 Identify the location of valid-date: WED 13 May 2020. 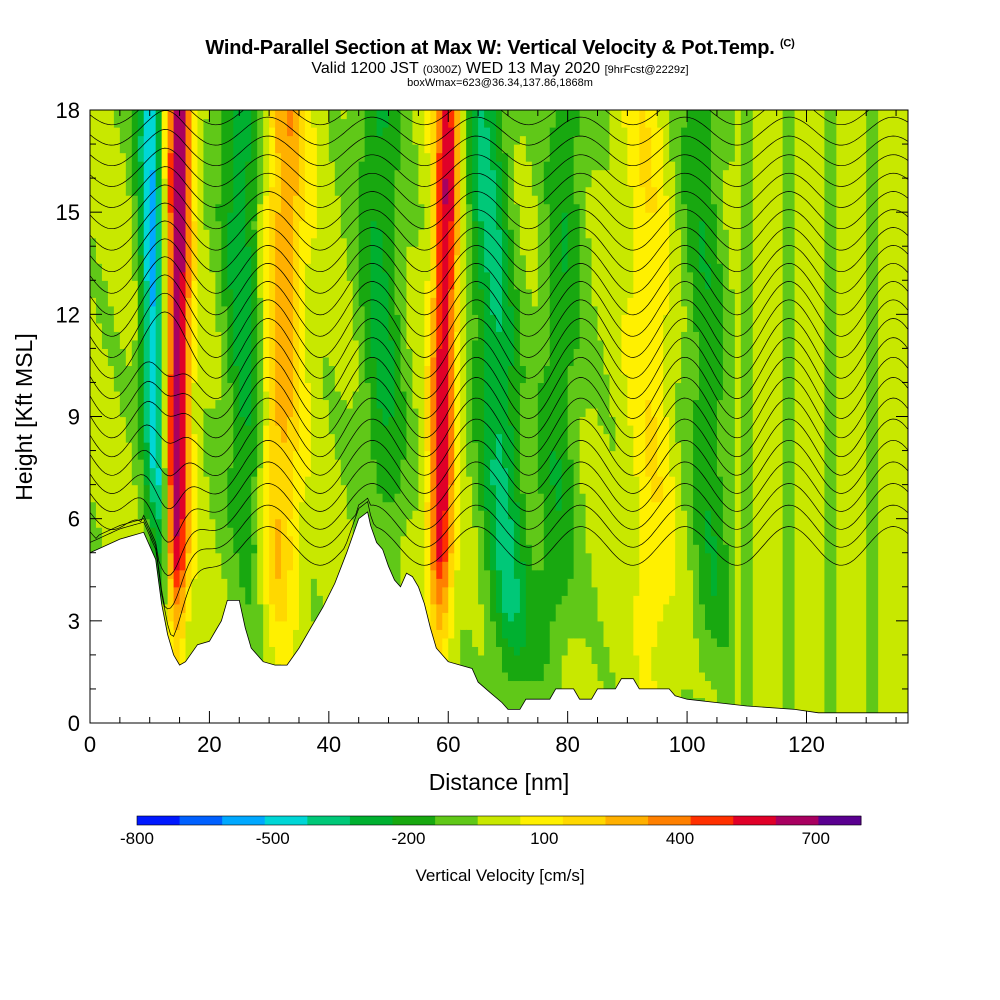
(533, 68).